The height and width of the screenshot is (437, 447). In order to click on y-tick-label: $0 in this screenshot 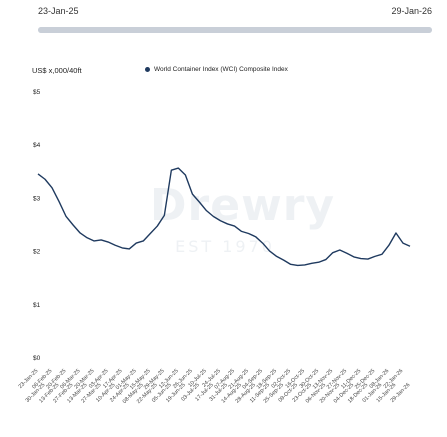, I will do `click(37, 358)`.